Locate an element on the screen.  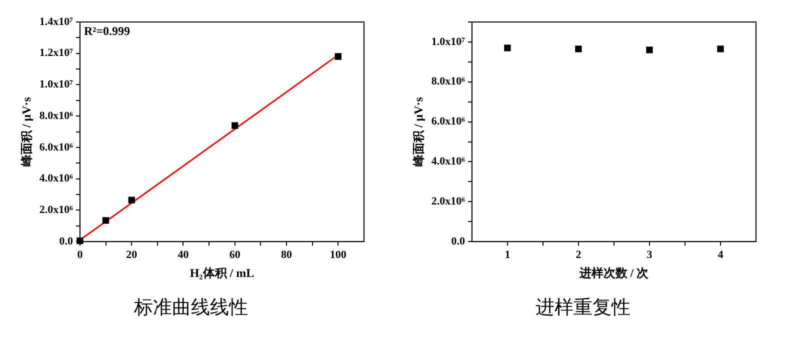
text: 进样重复性 is located at coordinates (583, 307).